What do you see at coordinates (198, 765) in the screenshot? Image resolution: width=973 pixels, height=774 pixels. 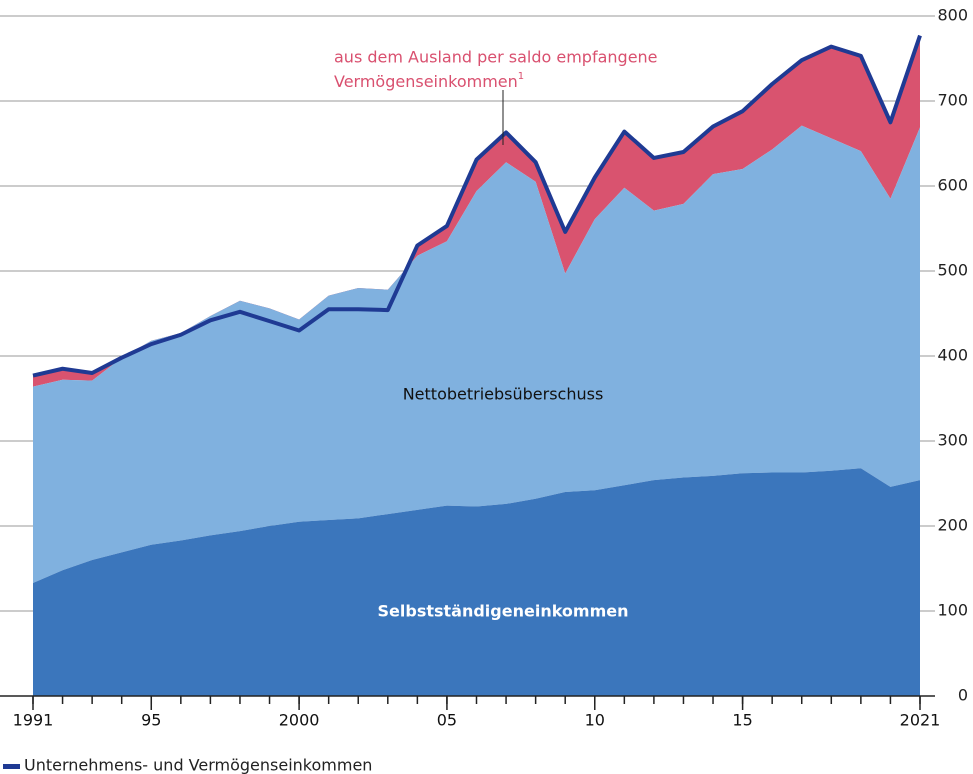 I see `legend-label: Unternehmens- und Vermögenseinkommen` at bounding box center [198, 765].